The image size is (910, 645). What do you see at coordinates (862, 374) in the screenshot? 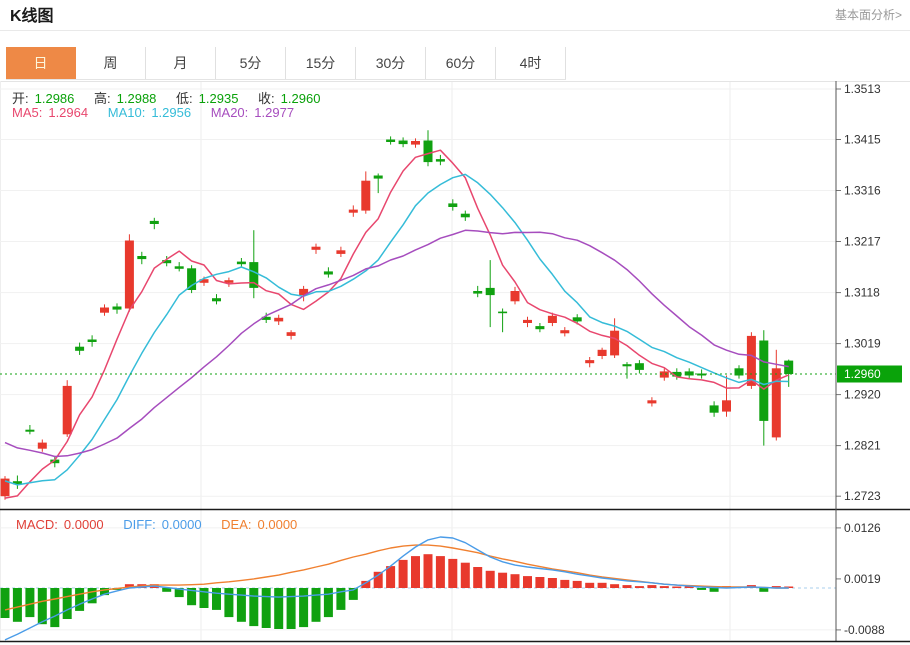
I see `current-price-tag-label: 1.2960` at bounding box center [862, 374].